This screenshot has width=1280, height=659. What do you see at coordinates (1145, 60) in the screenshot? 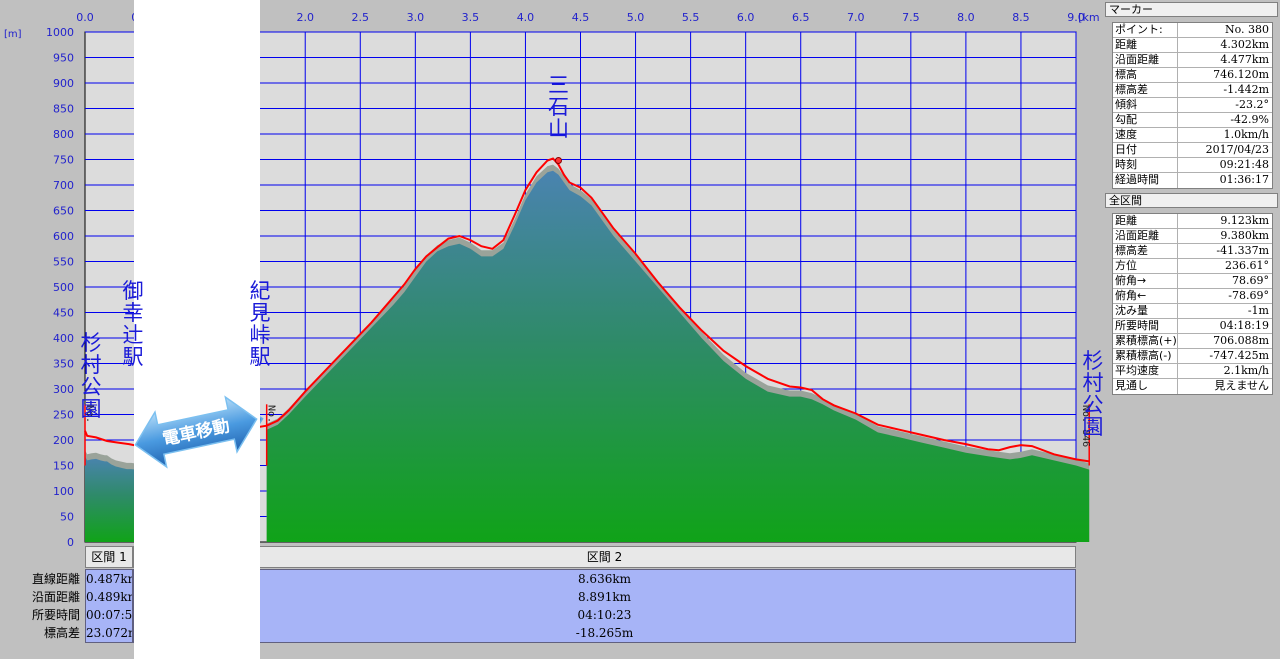
I see `marker-key: 沿面距離` at bounding box center [1145, 60].